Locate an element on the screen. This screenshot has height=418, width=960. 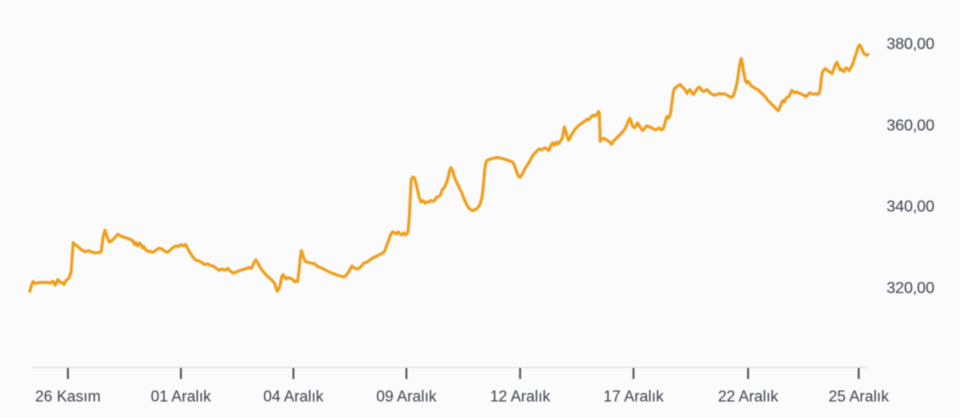
svg-text: 380,00 is located at coordinates (911, 44).